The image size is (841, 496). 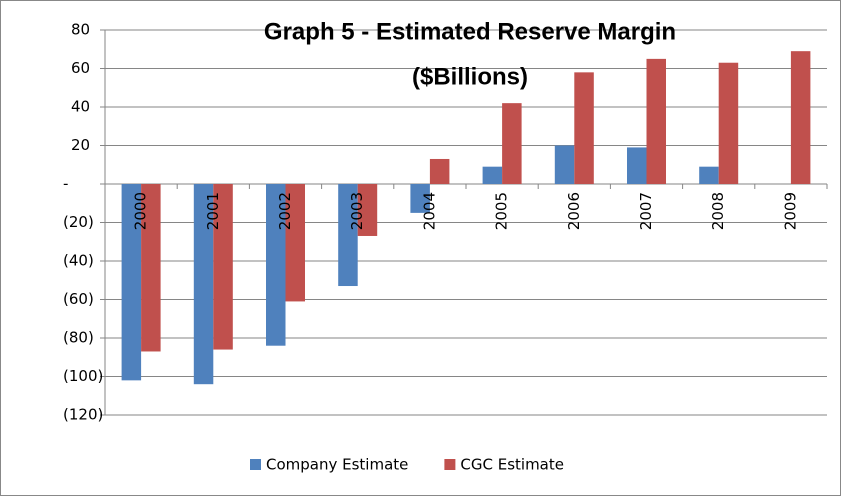 I want to click on y-tick-label: 40, so click(x=80, y=107).